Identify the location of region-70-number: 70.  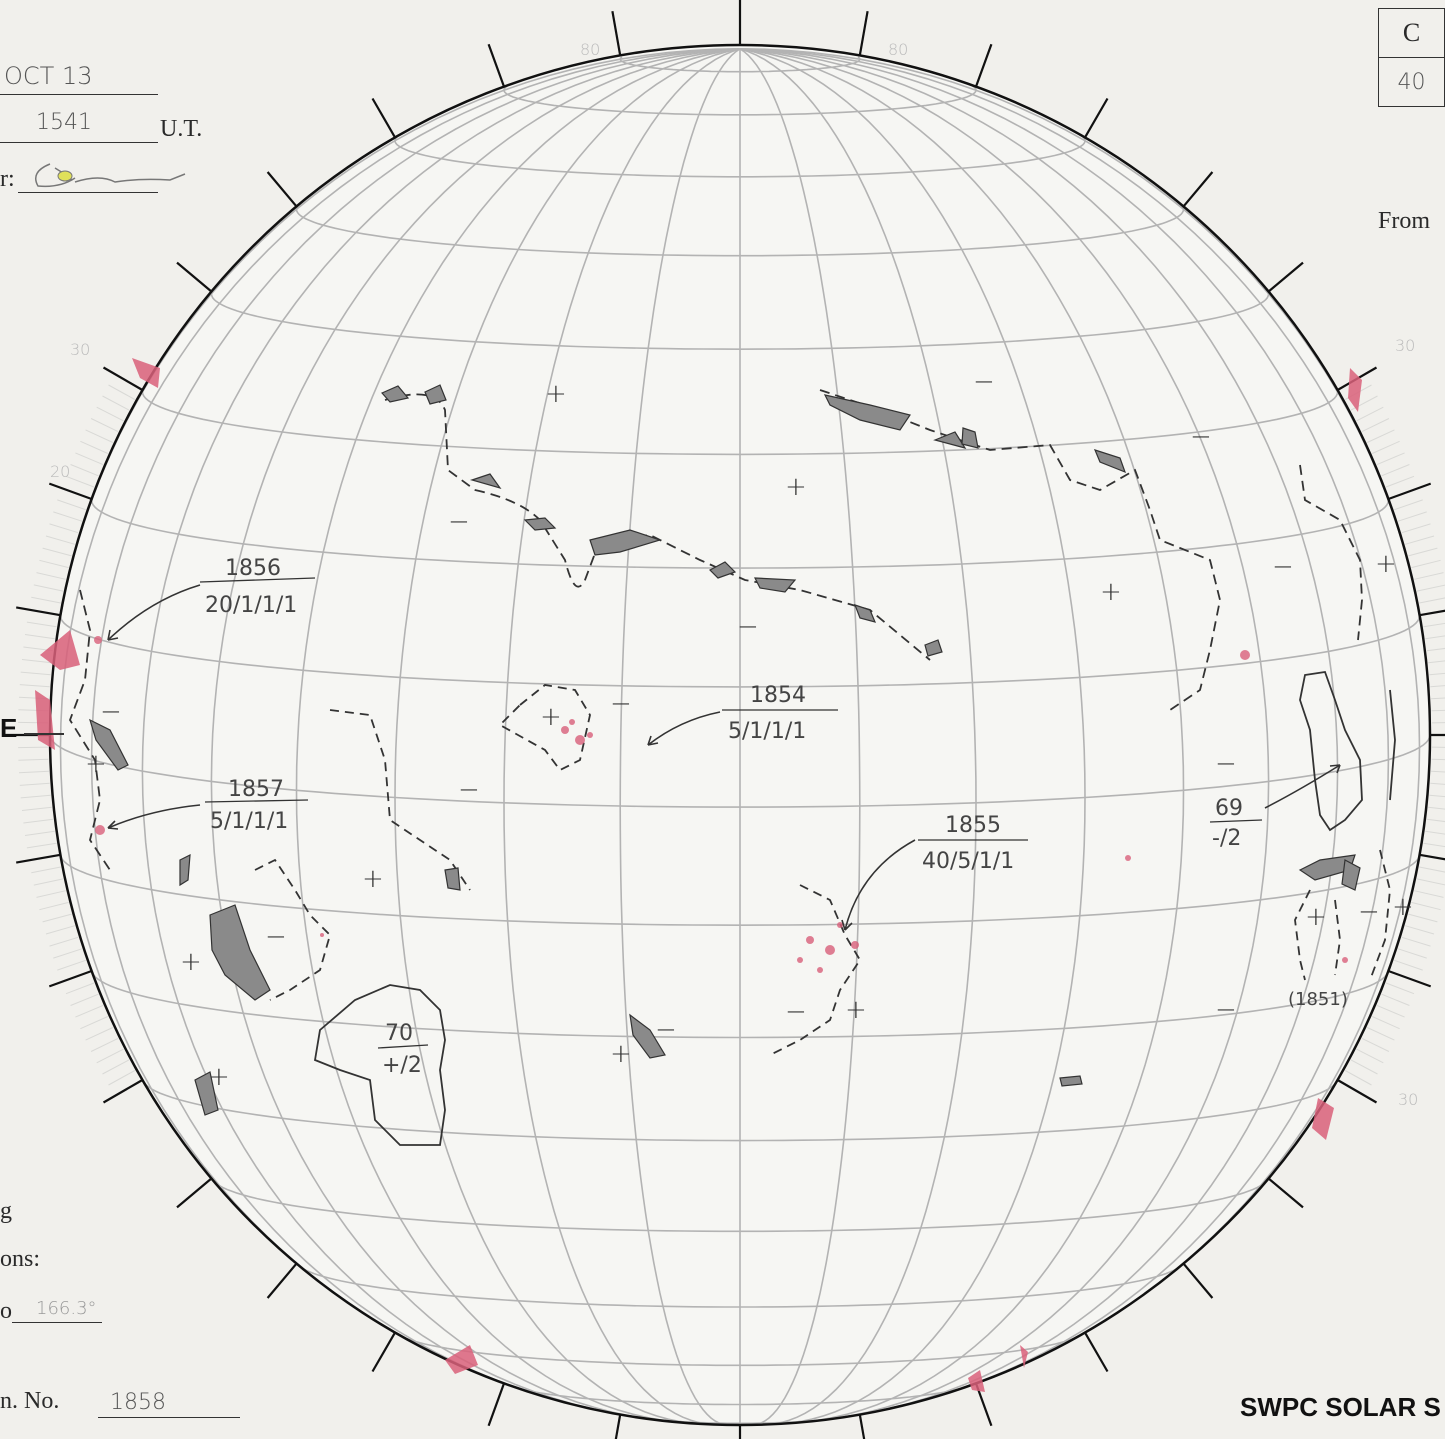
(399, 1033).